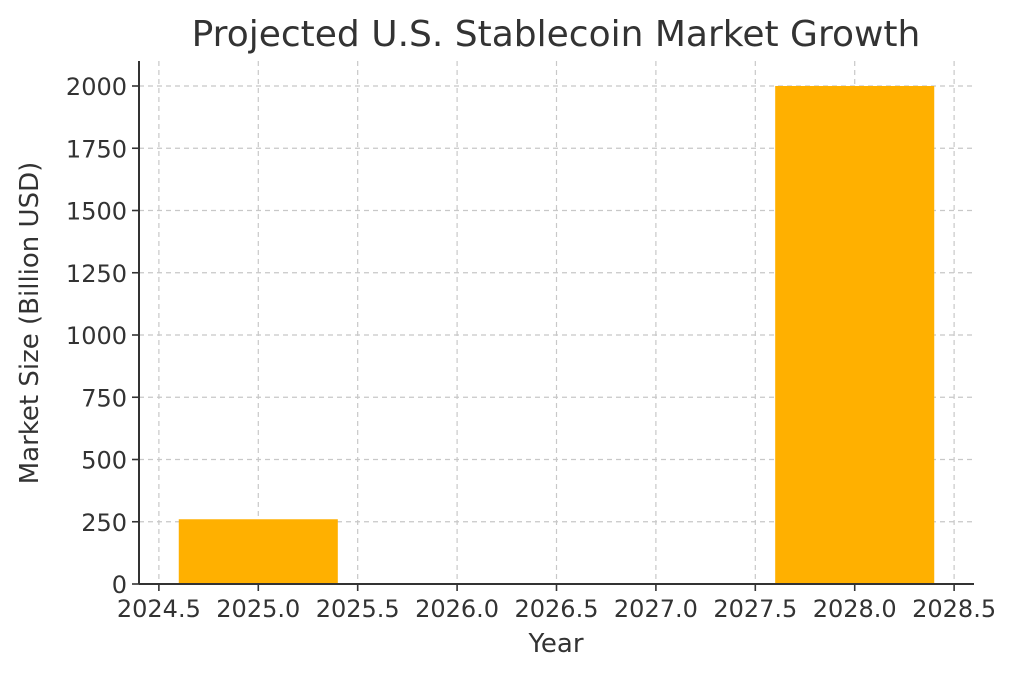 The height and width of the screenshot is (677, 1024). What do you see at coordinates (30, 323) in the screenshot?
I see `y-axis-label: Market Size (Billion USD)` at bounding box center [30, 323].